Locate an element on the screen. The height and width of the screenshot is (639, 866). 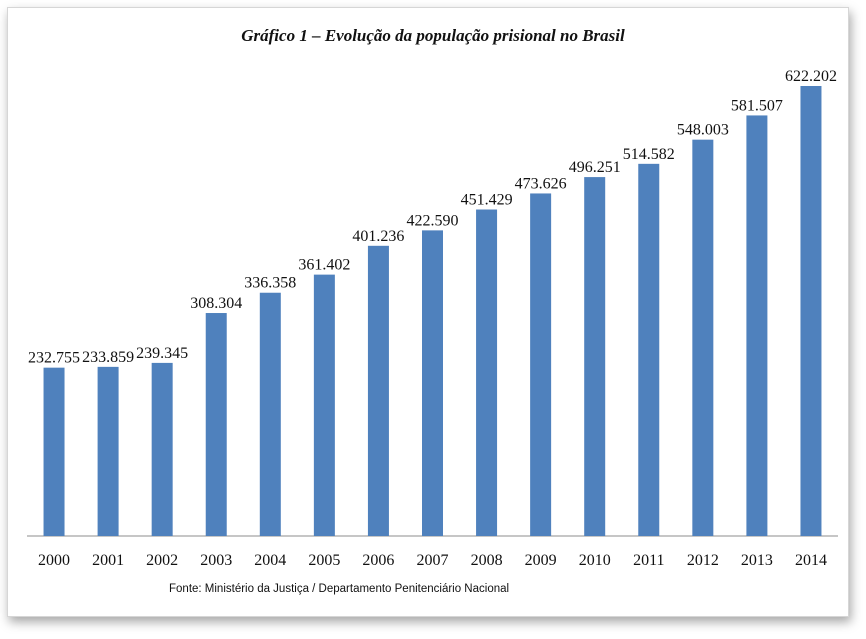
bar-2002 is located at coordinates (162, 449).